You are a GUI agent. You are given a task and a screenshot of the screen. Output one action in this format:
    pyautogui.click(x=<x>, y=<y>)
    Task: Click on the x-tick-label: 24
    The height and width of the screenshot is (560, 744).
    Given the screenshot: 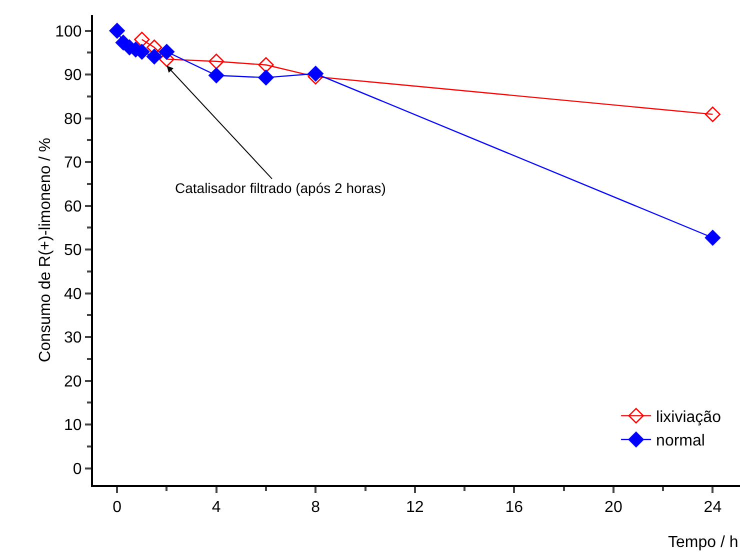 What is the action you would take?
    pyautogui.click(x=713, y=507)
    